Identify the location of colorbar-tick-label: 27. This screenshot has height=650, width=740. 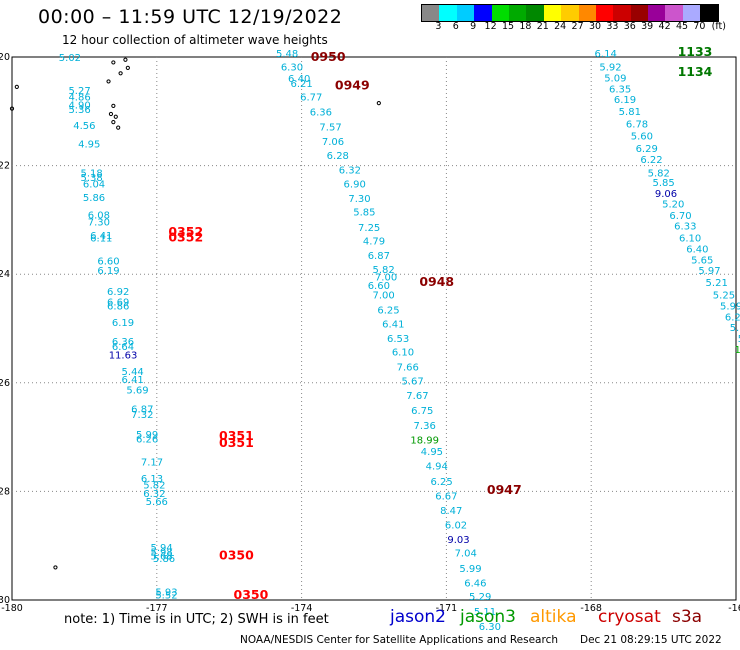
(577, 26).